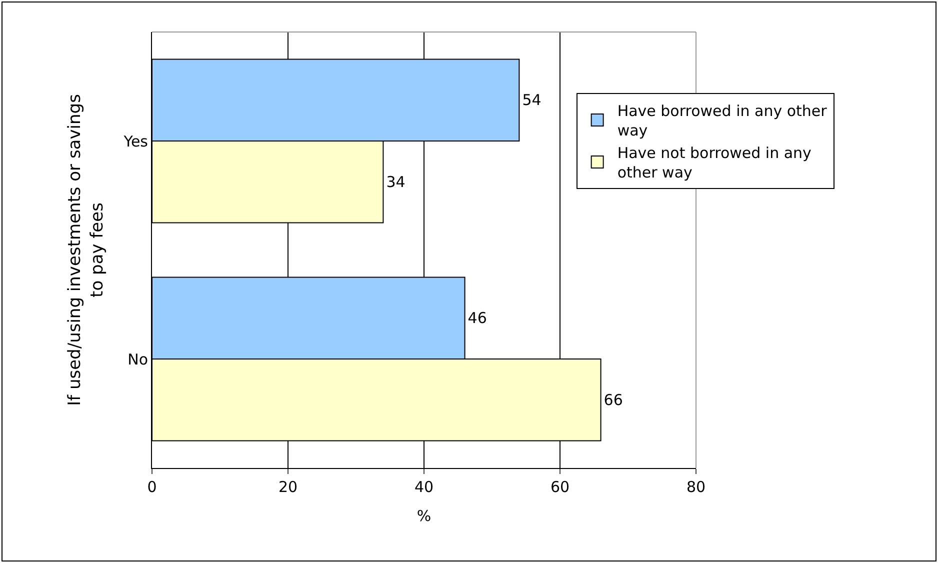 The image size is (938, 563). Describe the element at coordinates (477, 318) in the screenshot. I see `data-label: 46` at that location.